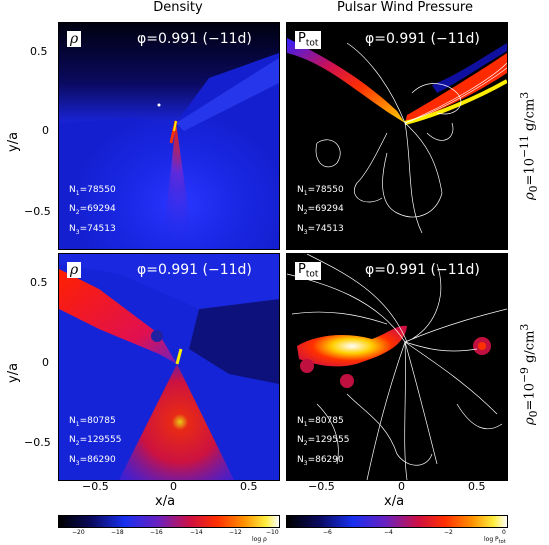 This screenshot has width=549, height=545. Describe the element at coordinates (272, 532) in the screenshot. I see `colorbar-tick: −10` at that location.